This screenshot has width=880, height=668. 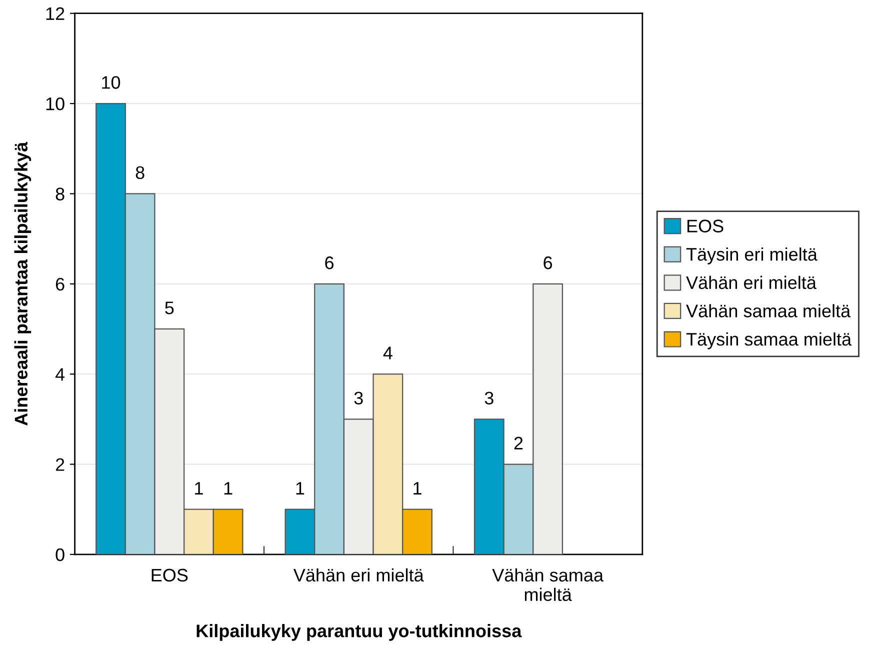 I want to click on data-label: 4, so click(x=387, y=353).